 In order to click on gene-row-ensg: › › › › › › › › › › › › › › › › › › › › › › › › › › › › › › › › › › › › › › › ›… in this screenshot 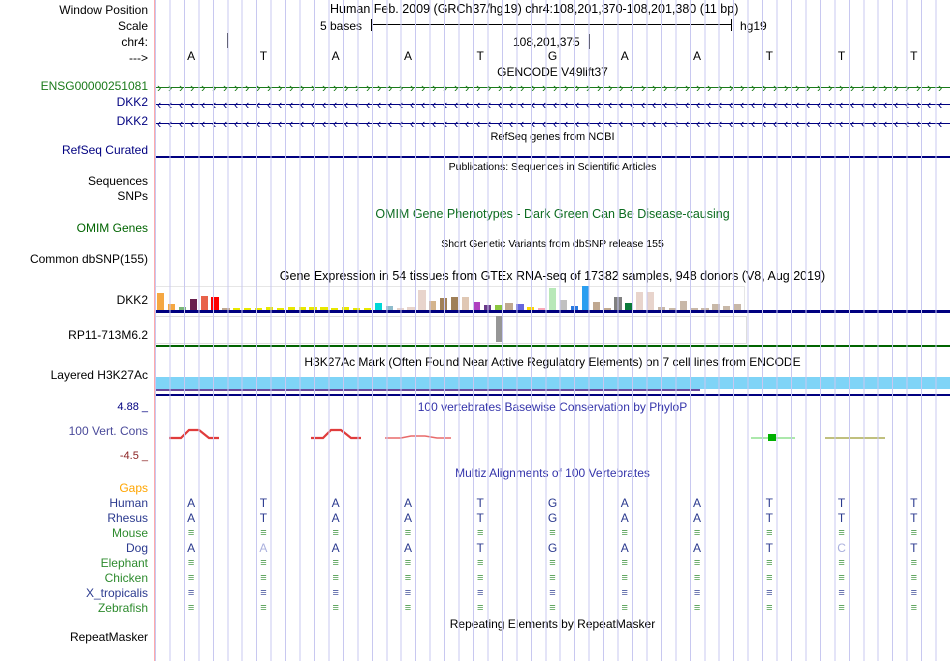, I will do `click(552, 87)`.